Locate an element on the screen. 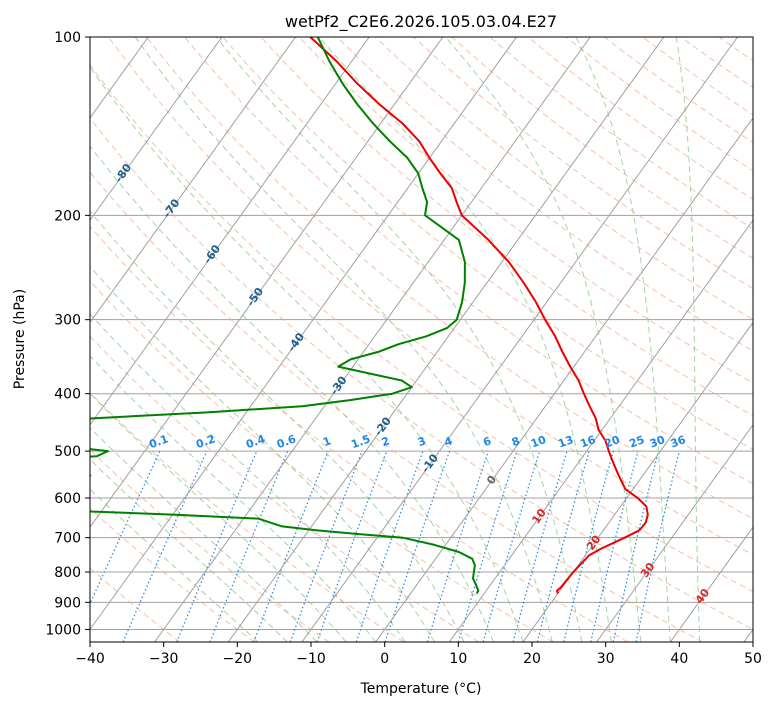 The width and height of the screenshot is (775, 708). mixing-ratio-label: 36 is located at coordinates (678, 442).